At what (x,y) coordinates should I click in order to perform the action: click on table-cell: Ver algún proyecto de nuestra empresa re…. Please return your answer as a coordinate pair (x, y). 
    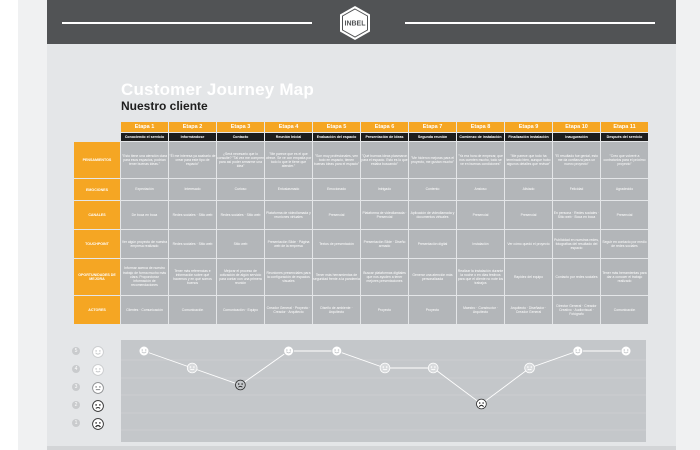
    Looking at the image, I should click on (144, 244).